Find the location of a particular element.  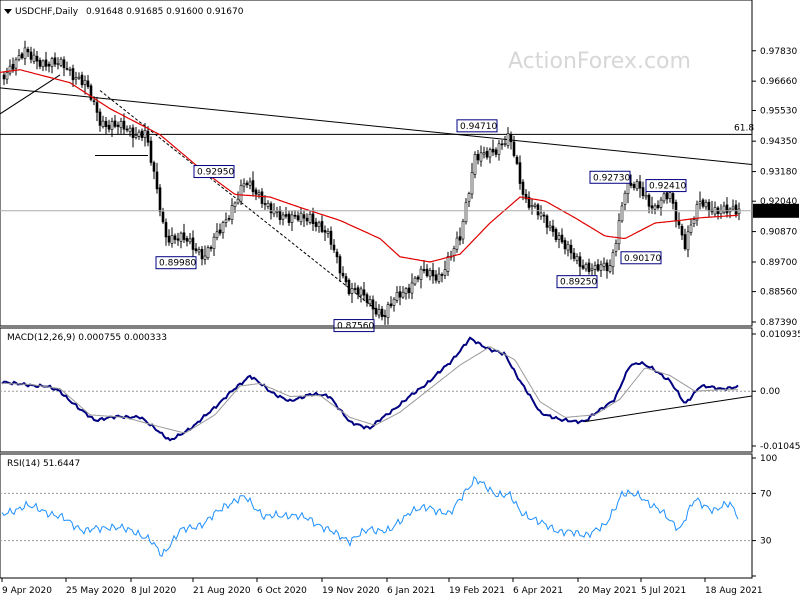

x-tick-label: 6 Oct 2020 is located at coordinates (282, 591).